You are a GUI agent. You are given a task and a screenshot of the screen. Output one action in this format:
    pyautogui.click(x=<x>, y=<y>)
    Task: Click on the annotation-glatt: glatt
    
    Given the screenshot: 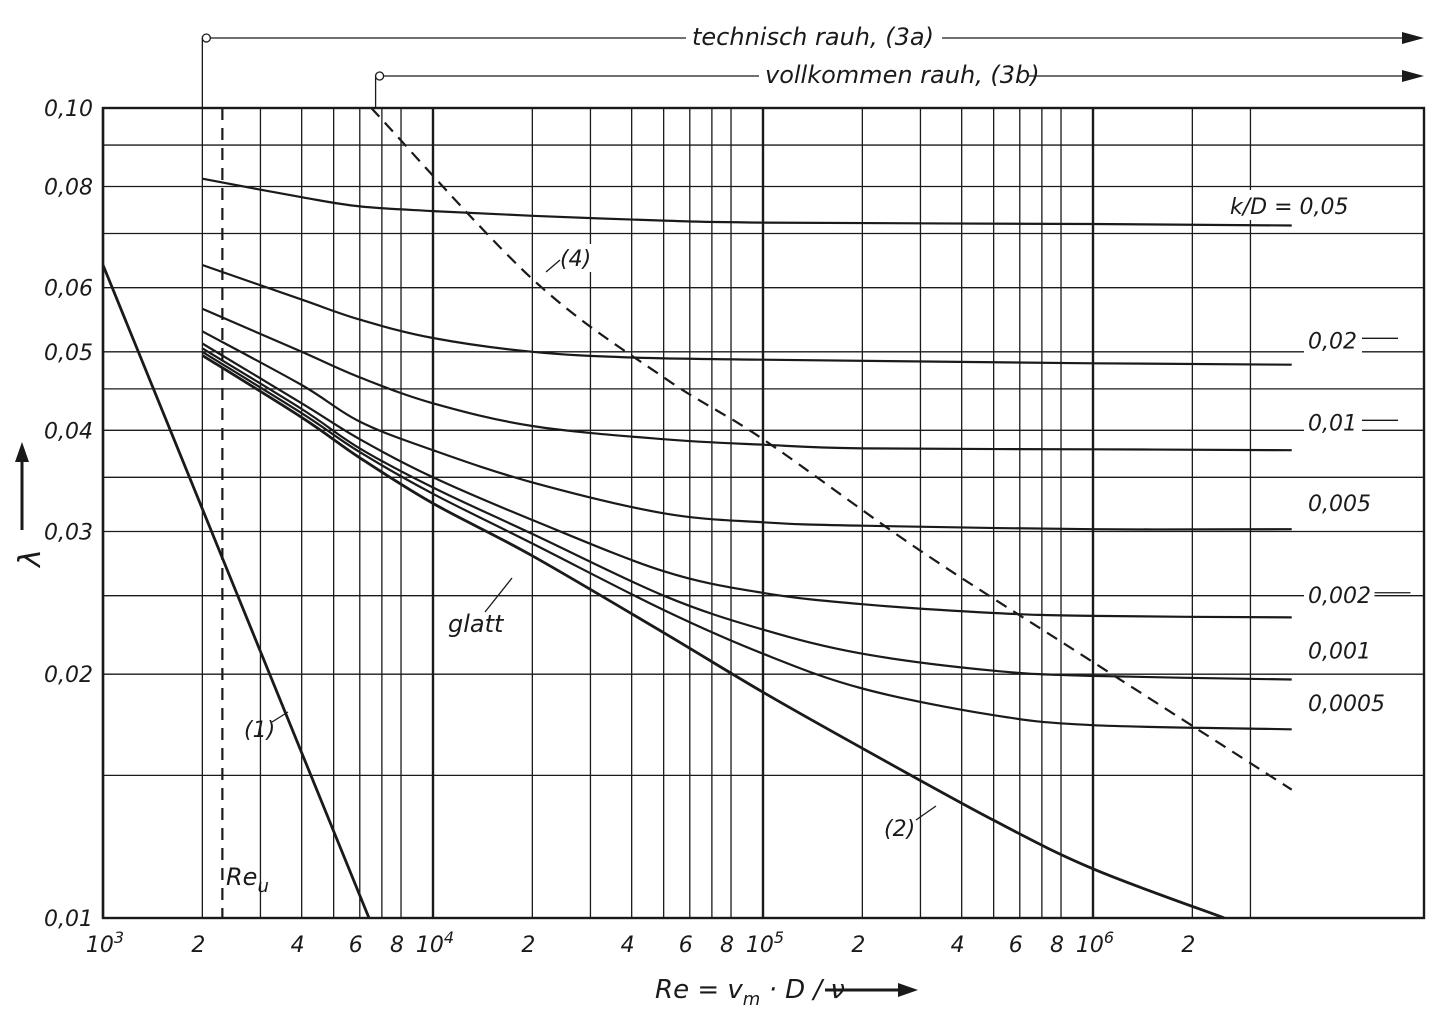 What is the action you would take?
    pyautogui.click(x=476, y=624)
    